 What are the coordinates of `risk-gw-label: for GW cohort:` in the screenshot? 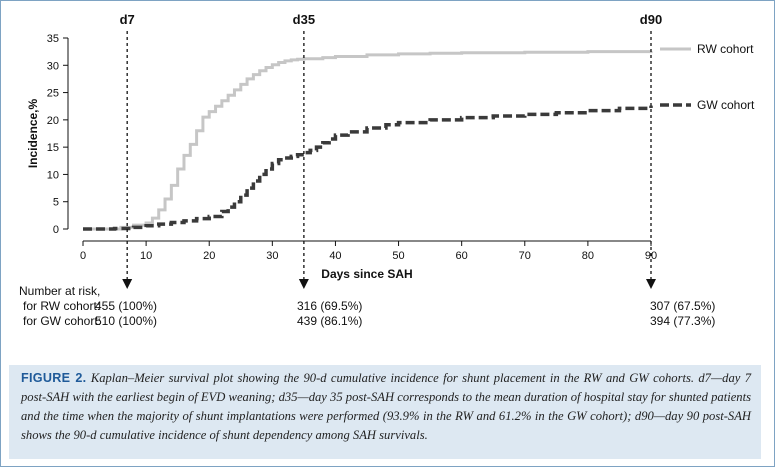 It's located at (62, 321).